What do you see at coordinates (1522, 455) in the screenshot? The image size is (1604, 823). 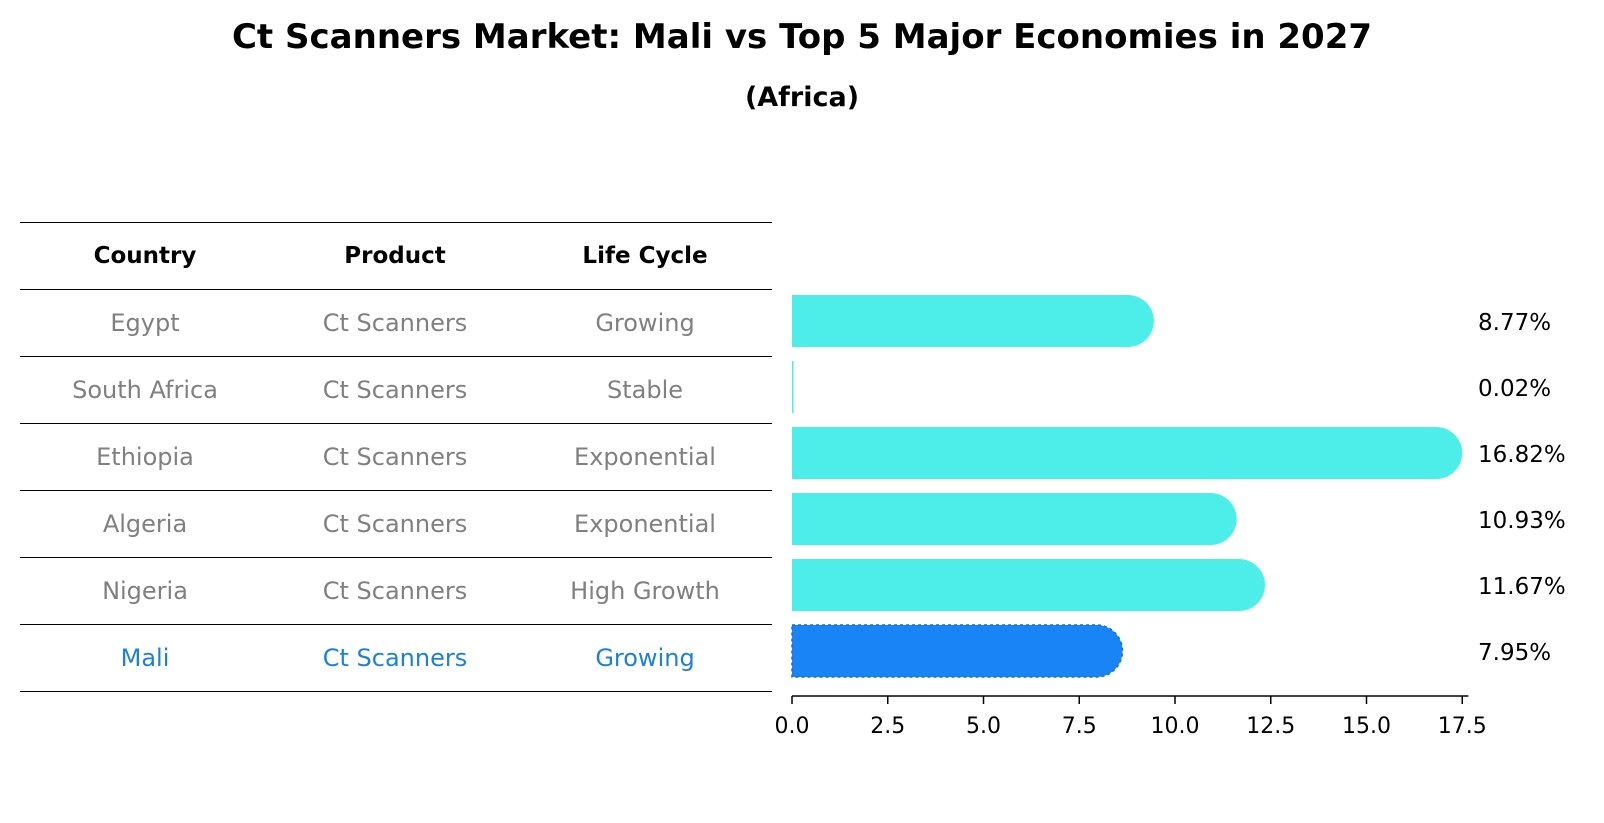 I see `value-label-ethiopia: 16.82%` at bounding box center [1522, 455].